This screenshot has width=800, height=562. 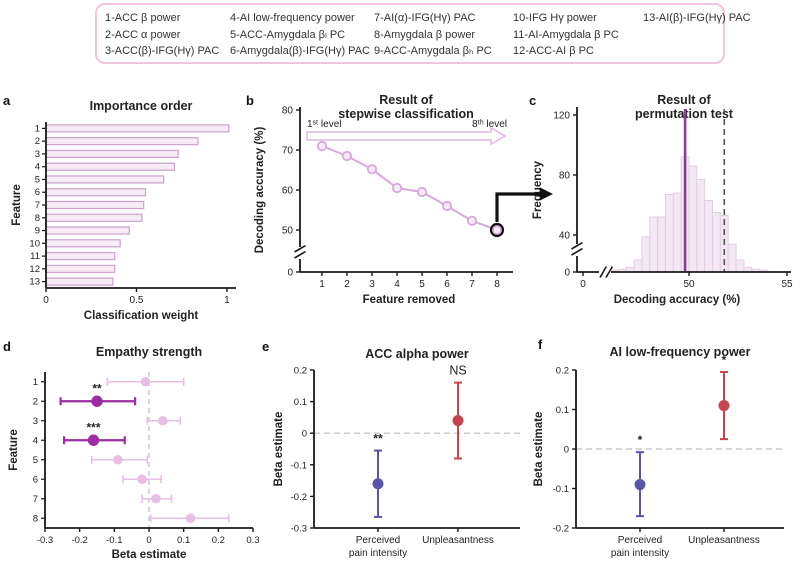 I want to click on chart-title: Empathy strength, so click(x=149, y=352).